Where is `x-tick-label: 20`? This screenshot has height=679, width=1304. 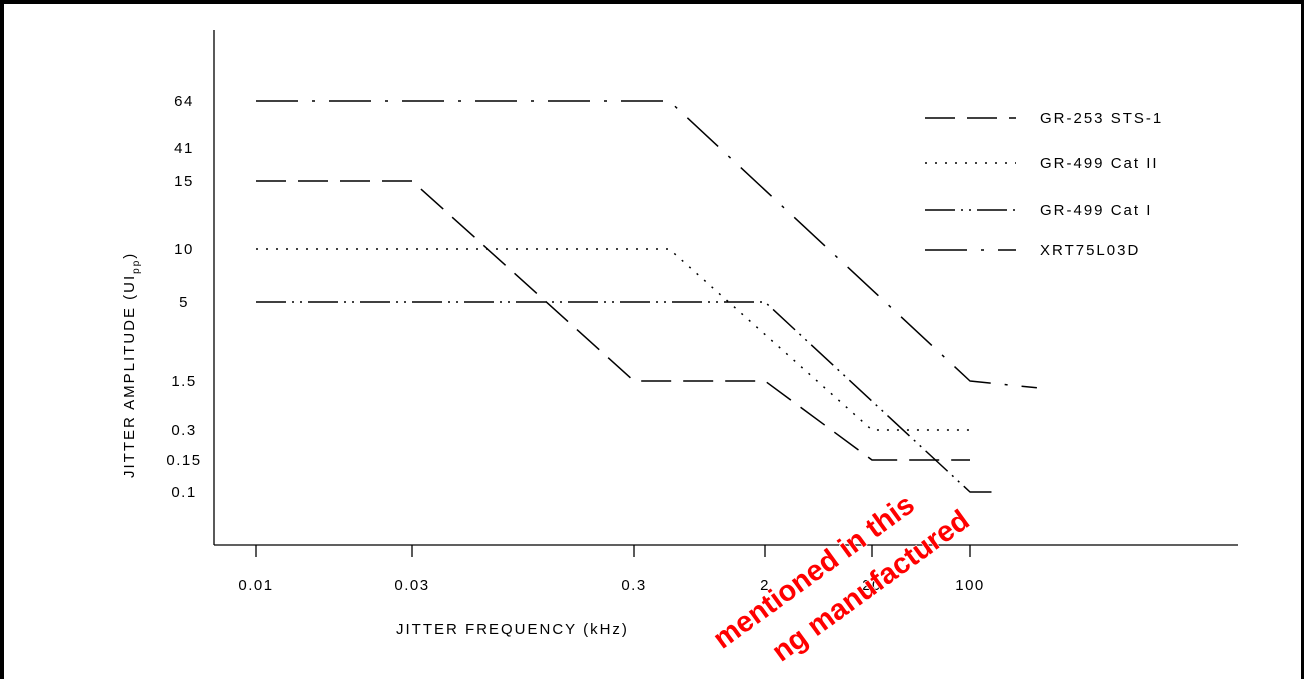
x-tick-label: 20 is located at coordinates (872, 585).